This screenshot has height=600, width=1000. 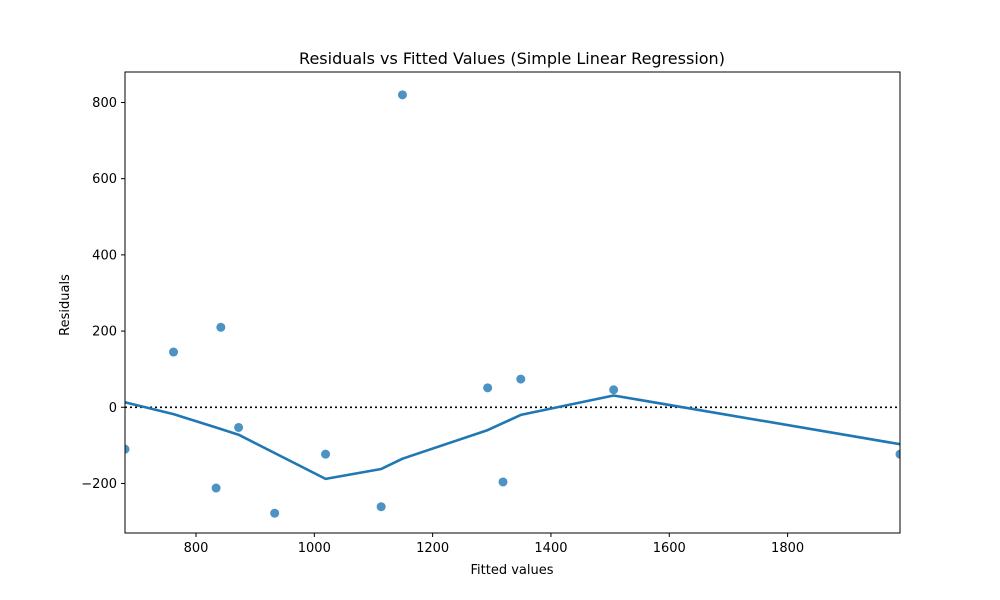 I want to click on x-tick-label: 1800, so click(x=787, y=548).